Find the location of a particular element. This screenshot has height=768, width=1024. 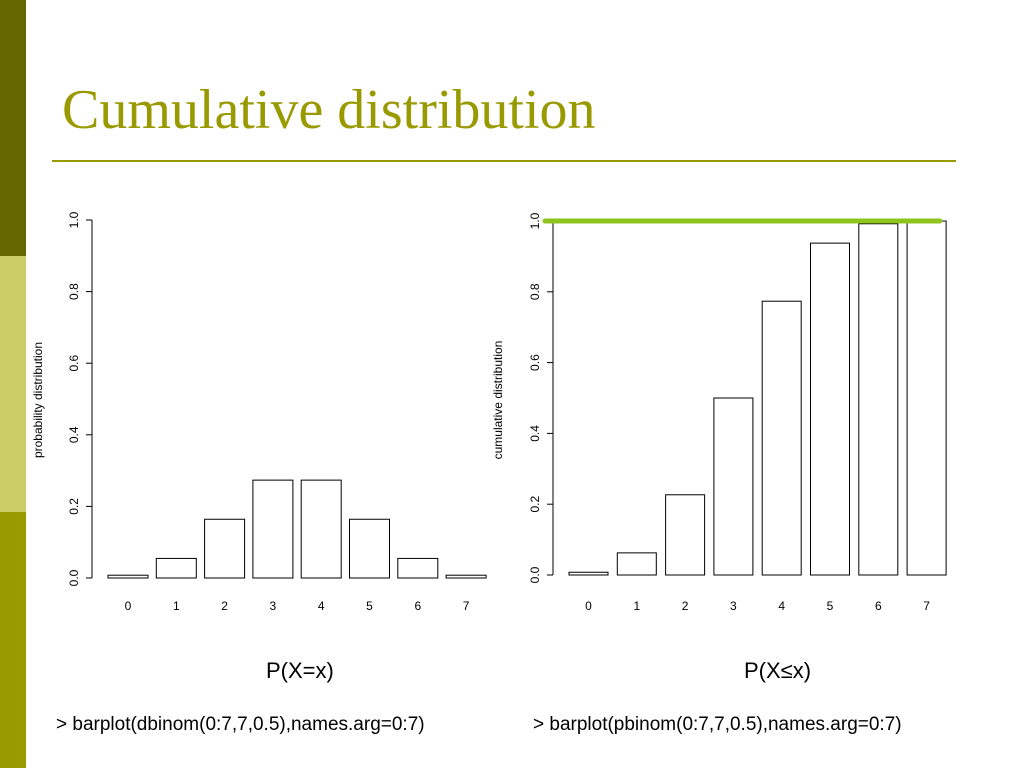

cdf-y-tick-label-3: 0.6 is located at coordinates (535, 362).